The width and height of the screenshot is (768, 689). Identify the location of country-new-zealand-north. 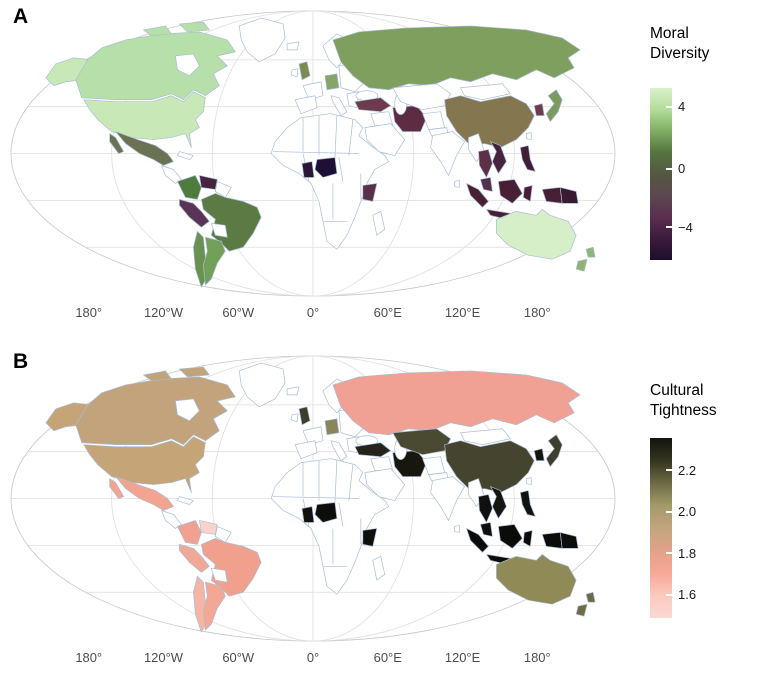
(590, 252).